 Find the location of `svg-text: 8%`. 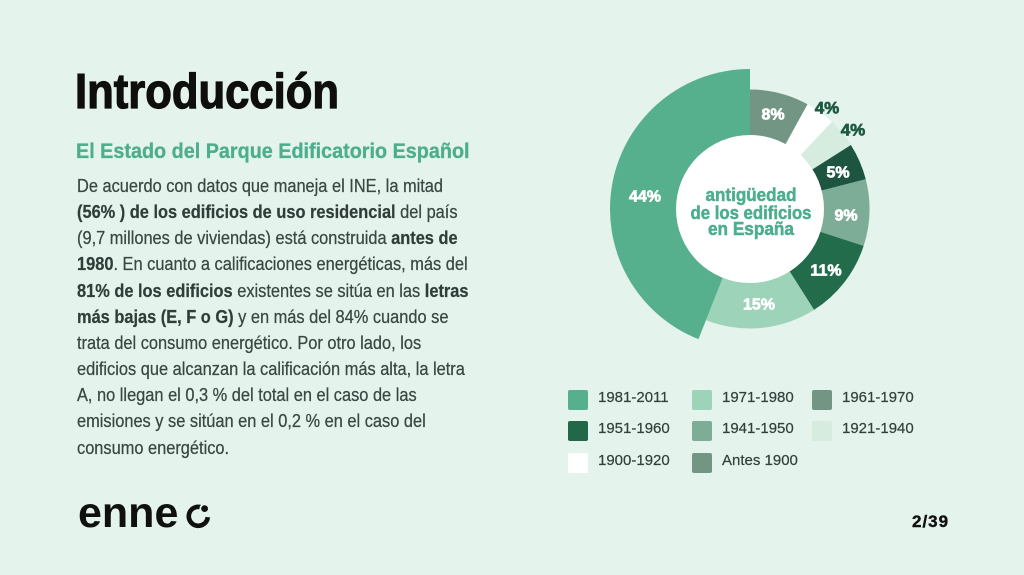

svg-text: 8% is located at coordinates (772, 115).